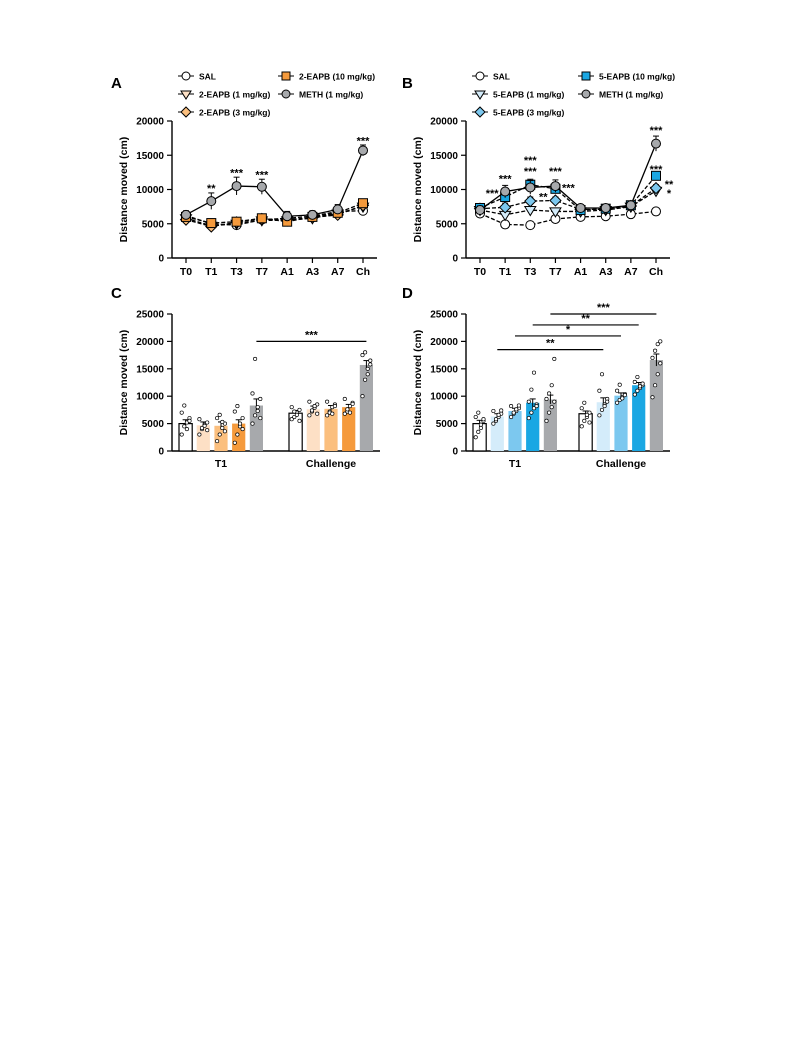 This screenshot has width=793, height=1057. I want to click on panel-letter: A, so click(116, 83).